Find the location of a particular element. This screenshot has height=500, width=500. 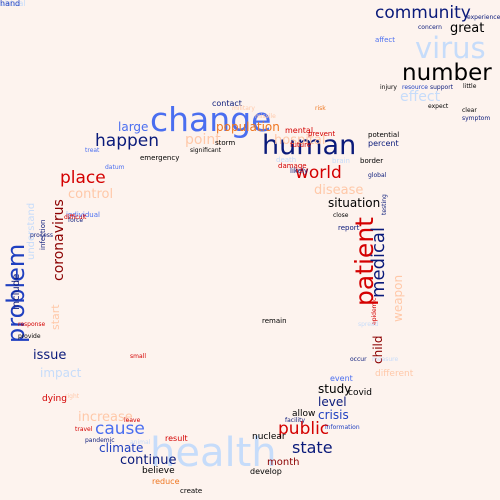

word-infection: infection is located at coordinates (43, 234).